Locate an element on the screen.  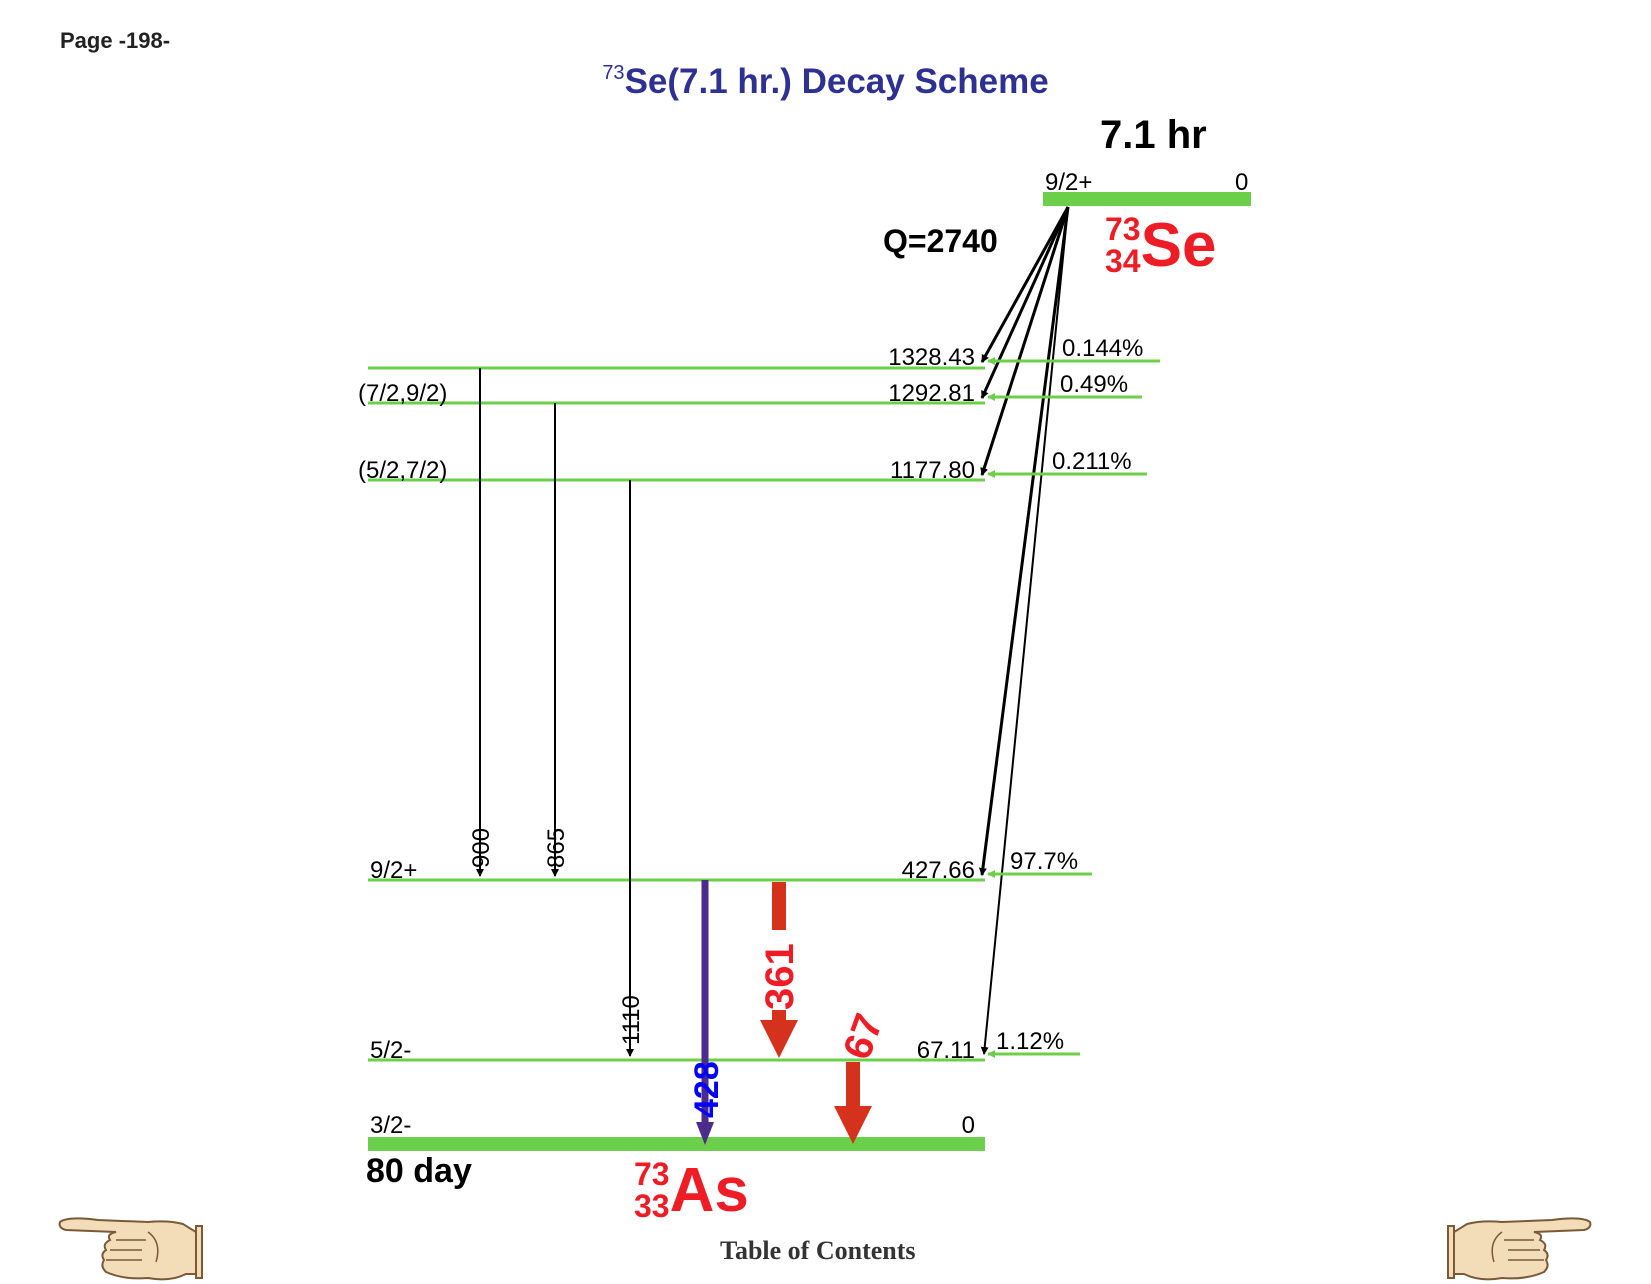
gamma-label: 1110 is located at coordinates (631, 1020).